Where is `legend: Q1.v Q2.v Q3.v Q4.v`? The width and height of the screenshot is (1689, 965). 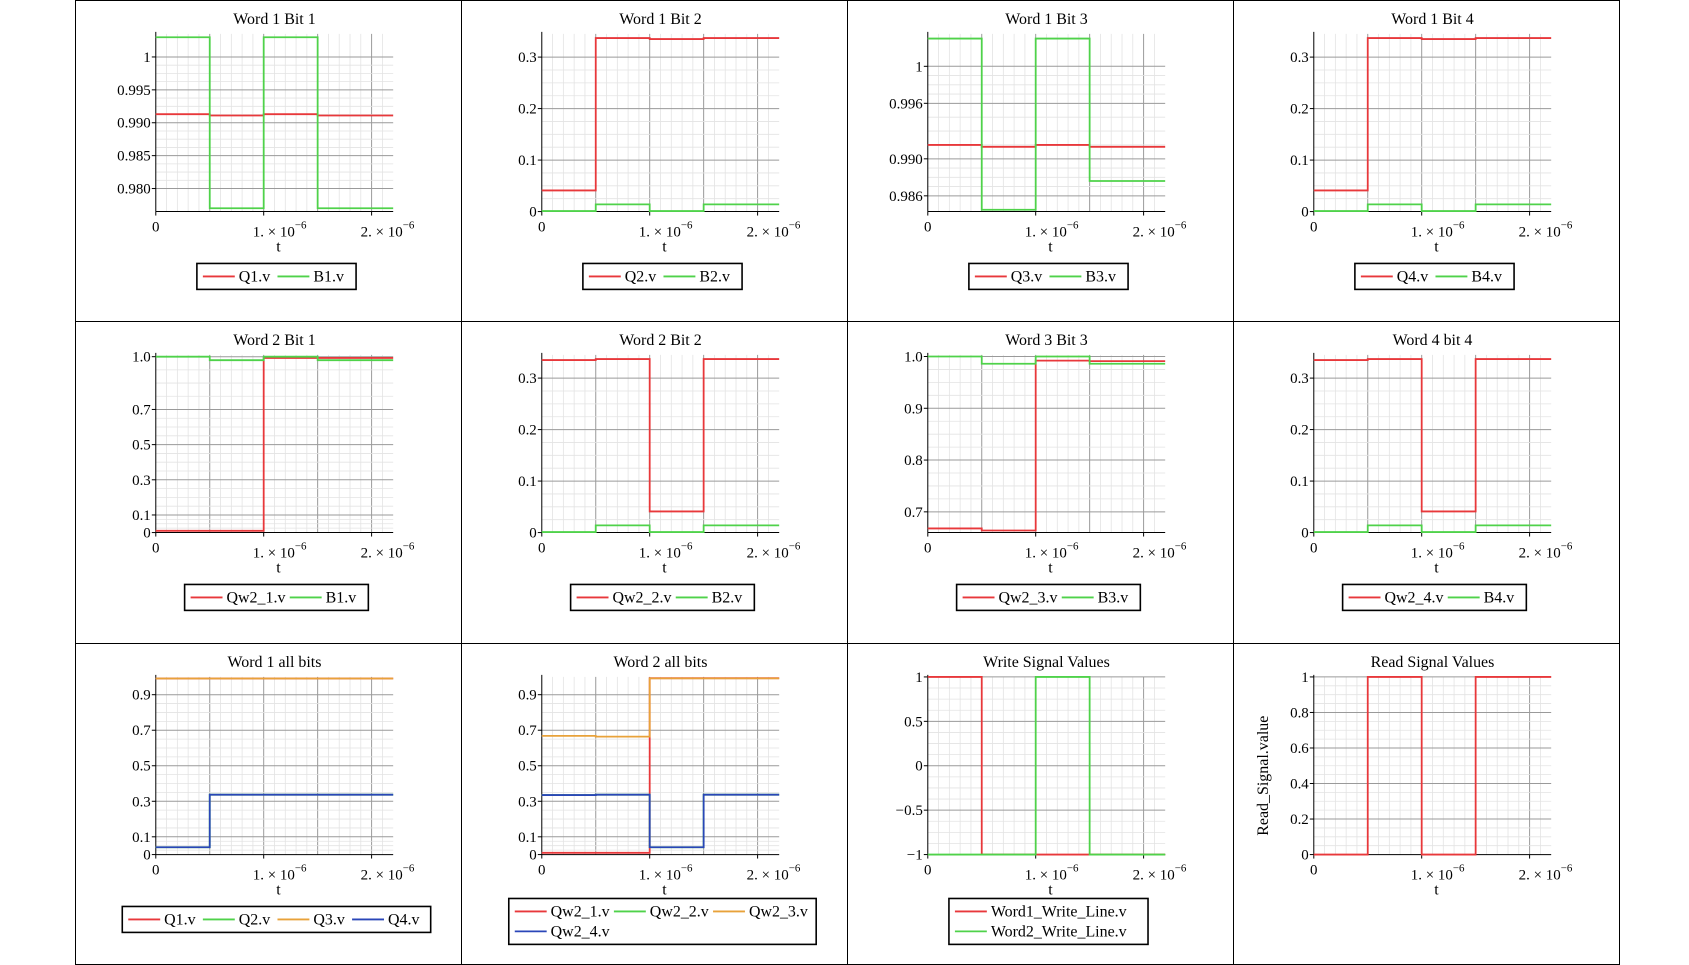
legend: Q1.v Q2.v Q3.v Q4.v is located at coordinates (276, 919).